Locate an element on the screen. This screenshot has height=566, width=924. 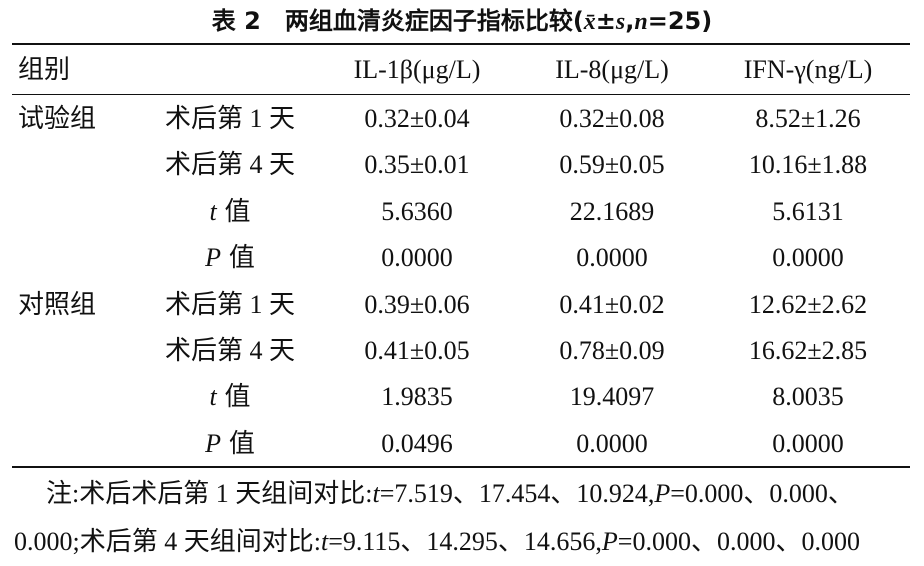
text: =9.115、14.295、14.656, is located at coordinates (465, 541).